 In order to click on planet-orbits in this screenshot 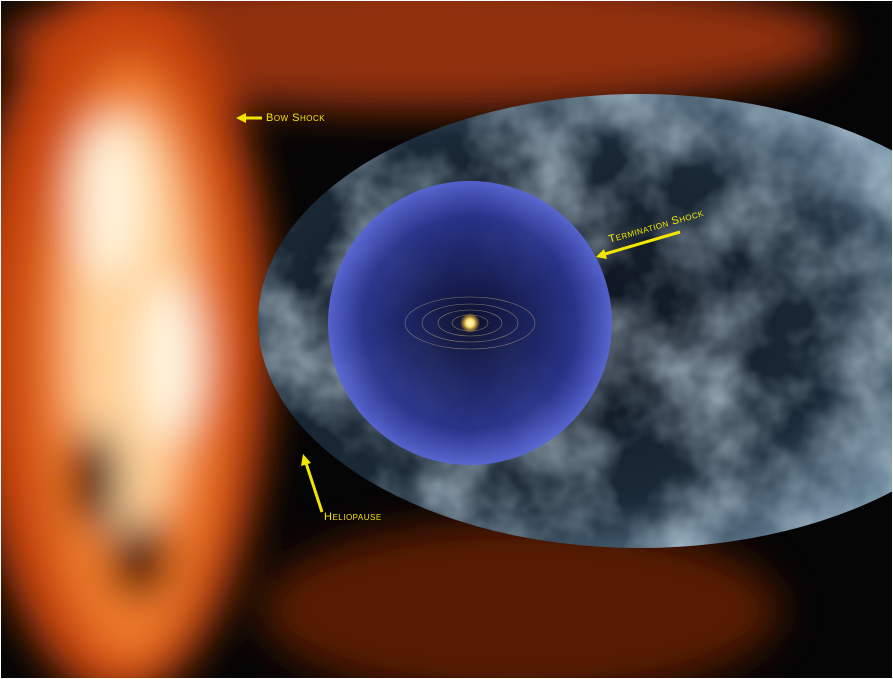, I will do `click(470, 323)`.